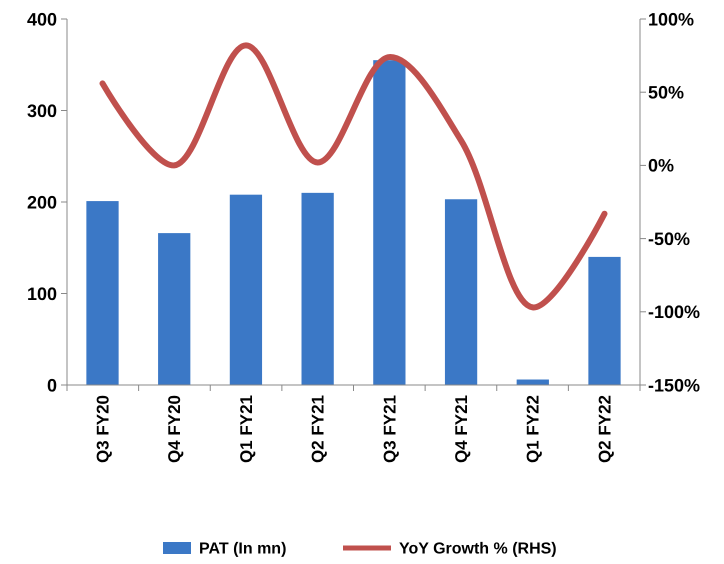  What do you see at coordinates (41, 19) in the screenshot?
I see `y-tick-label: 400` at bounding box center [41, 19].